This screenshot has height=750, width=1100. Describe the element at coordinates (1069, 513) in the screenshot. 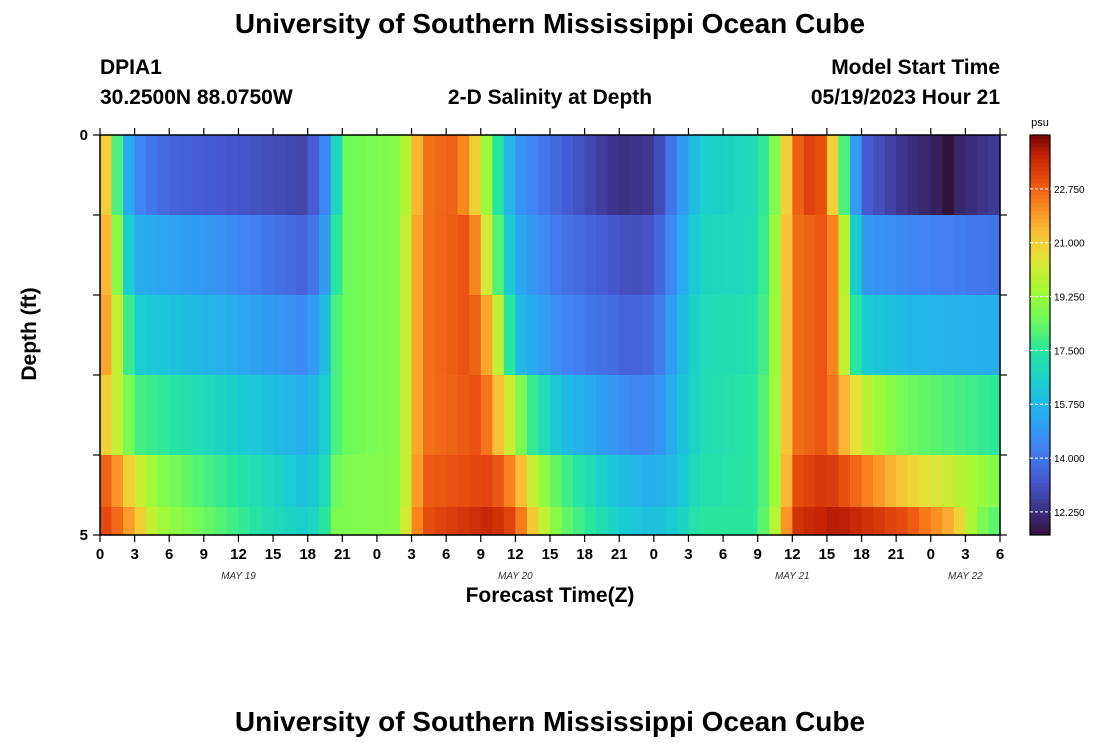

I see `colorbar-tick-label: 12.250` at that location.